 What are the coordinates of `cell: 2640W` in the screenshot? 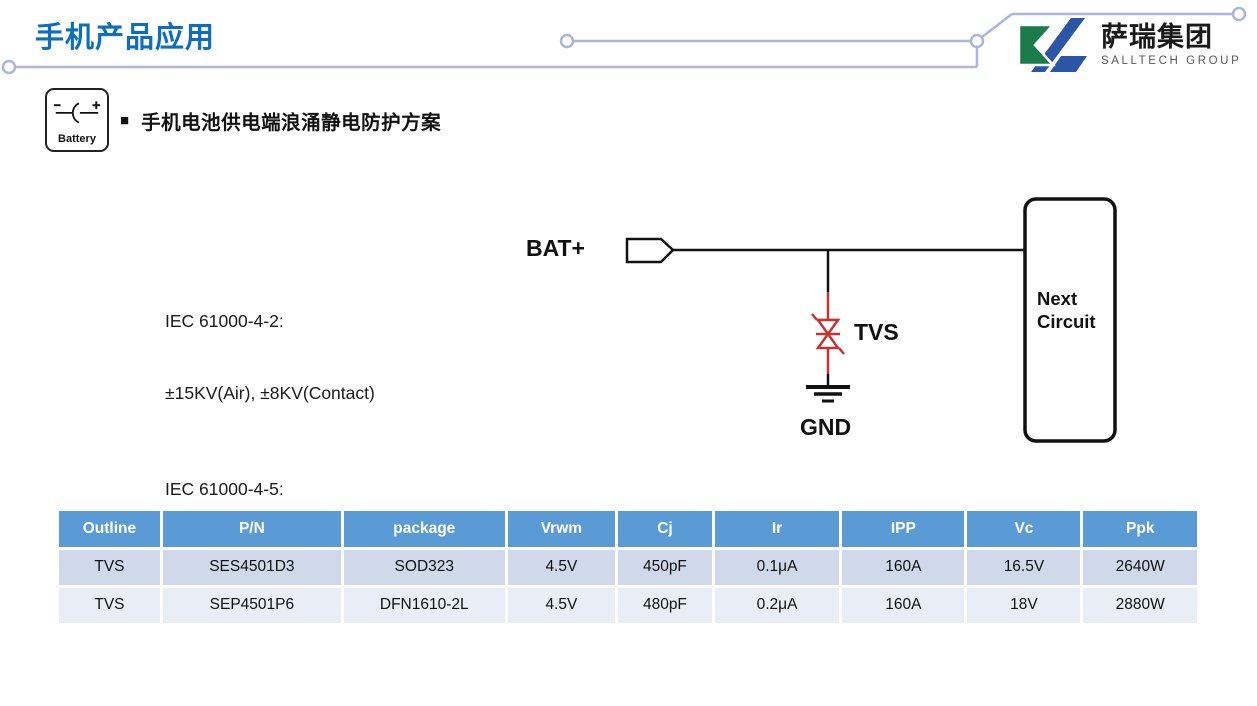 It's located at (1139, 568).